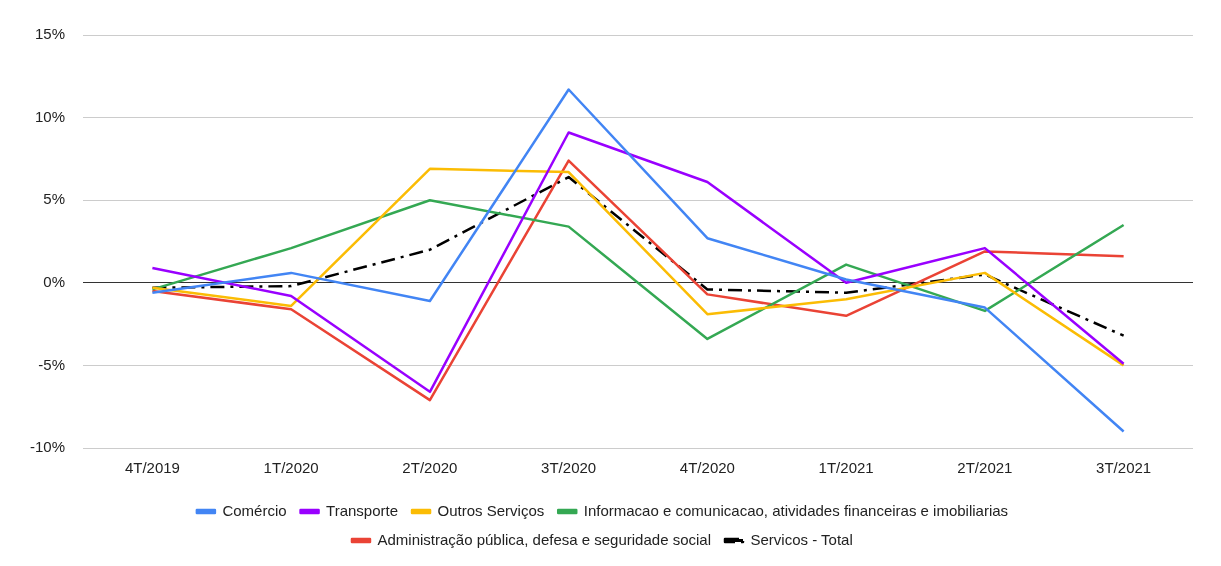  What do you see at coordinates (985, 468) in the screenshot?
I see `x-tick-label: 2T/2021` at bounding box center [985, 468].